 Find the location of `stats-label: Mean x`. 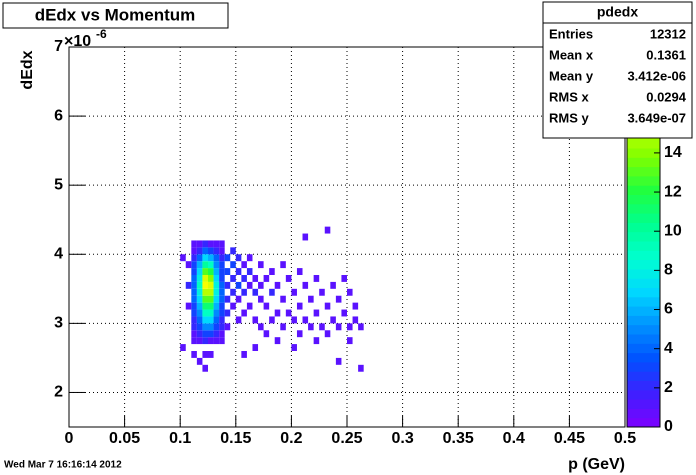

stats-label: Mean x is located at coordinates (571, 54).